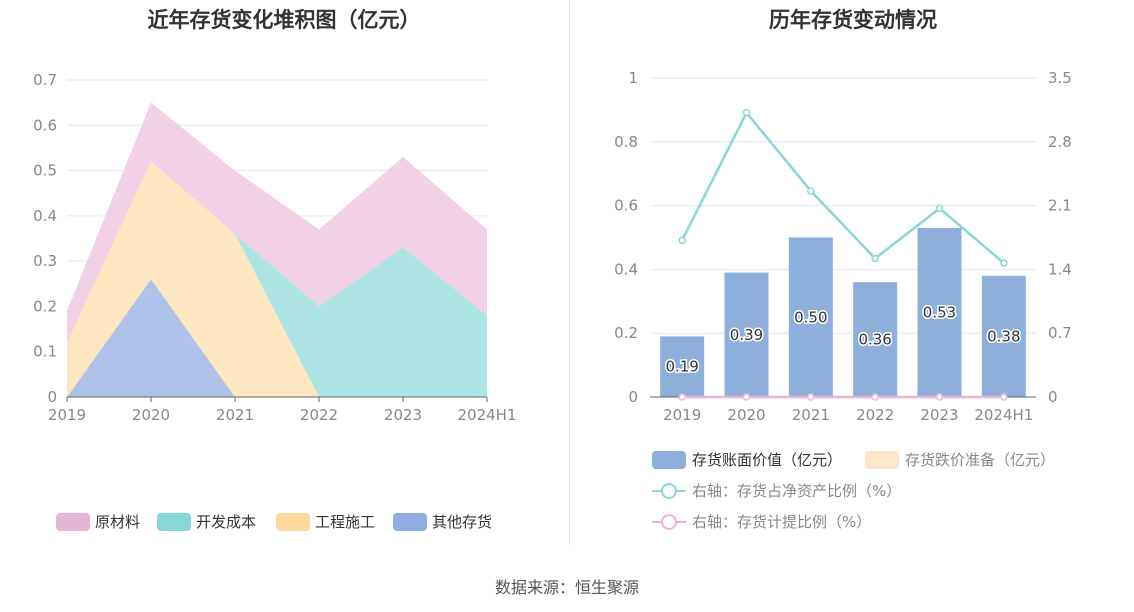  What do you see at coordinates (1060, 206) in the screenshot?
I see `y-right-tick-label: 2.1` at bounding box center [1060, 206].